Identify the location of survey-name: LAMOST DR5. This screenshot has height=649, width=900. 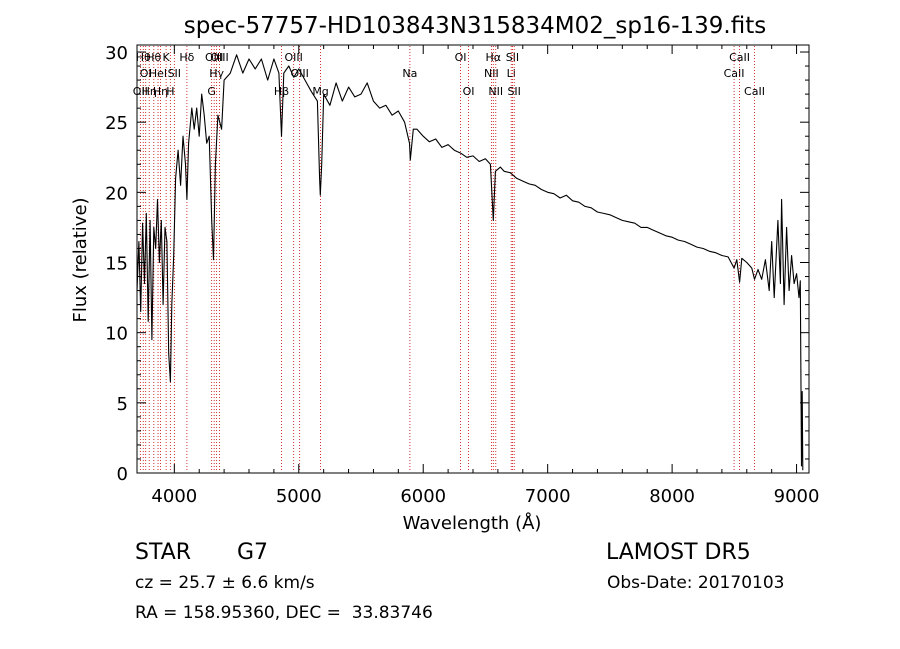
(678, 552).